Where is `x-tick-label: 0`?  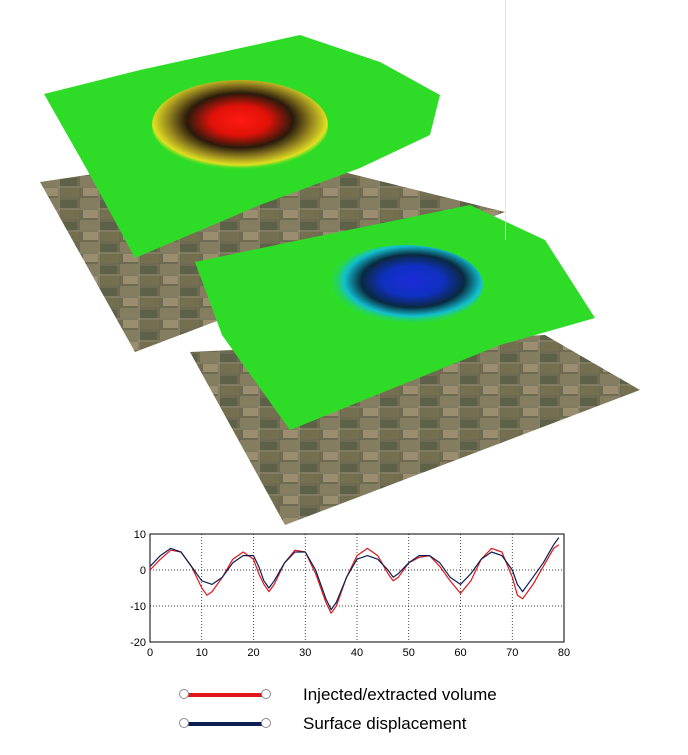 x-tick-label: 0 is located at coordinates (150, 653).